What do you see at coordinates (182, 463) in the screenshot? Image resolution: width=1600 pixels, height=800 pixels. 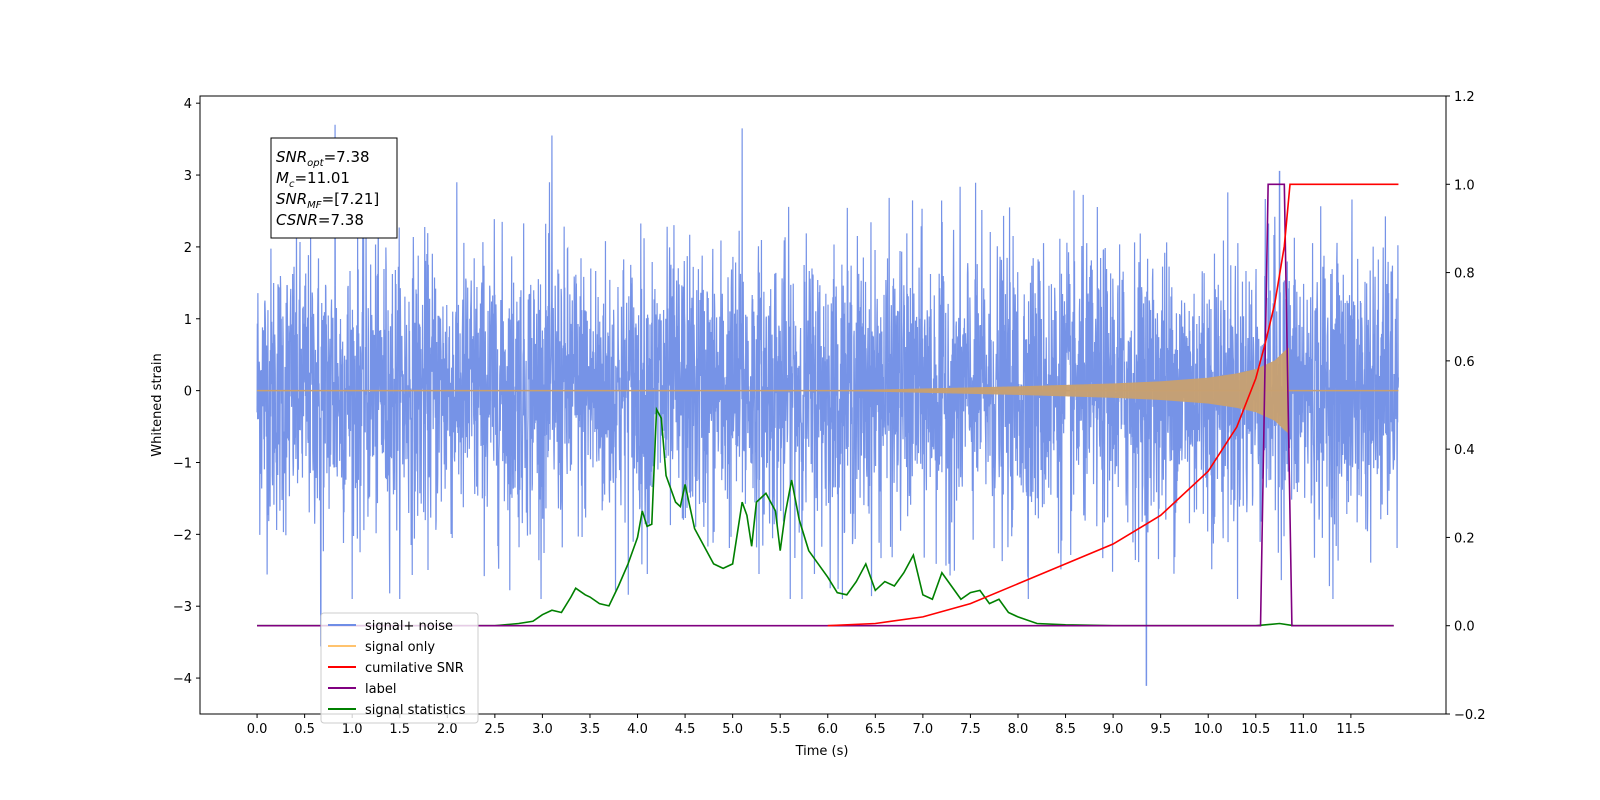 I see `y-tick-label: −1` at bounding box center [182, 463].